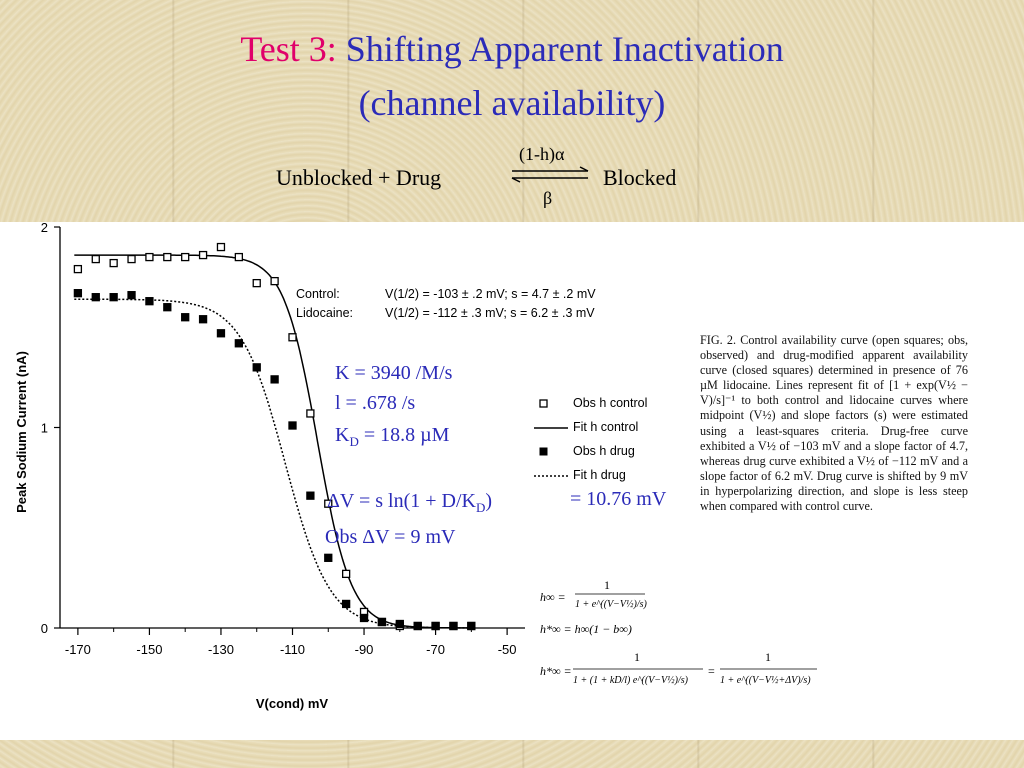 Image resolution: width=1024 pixels, height=768 pixels. What do you see at coordinates (292, 649) in the screenshot?
I see `x-tick-label: -110` at bounding box center [292, 649].